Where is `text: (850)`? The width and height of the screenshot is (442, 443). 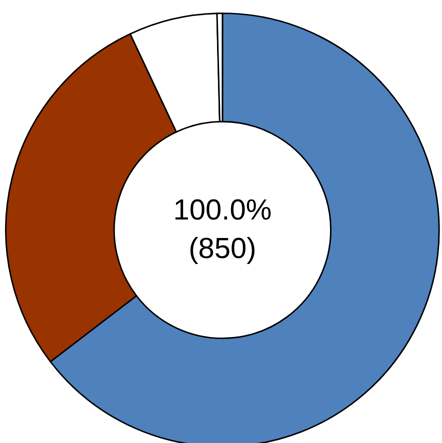 text: (850) is located at coordinates (222, 249).